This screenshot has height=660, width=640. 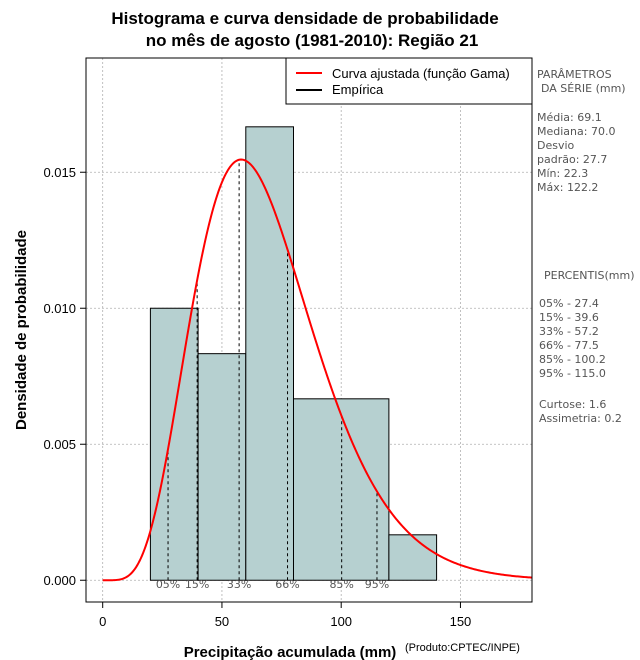 I want to click on y-tick-label-3: 0.015, so click(x=59, y=172).